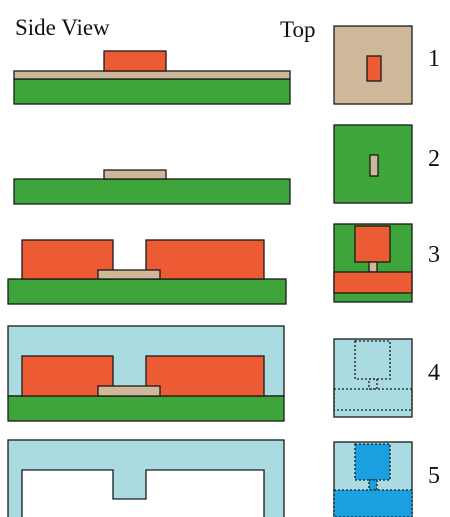 This screenshot has width=450, height=517. What do you see at coordinates (434, 159) in the screenshot?
I see `step-2-number: 2` at bounding box center [434, 159].